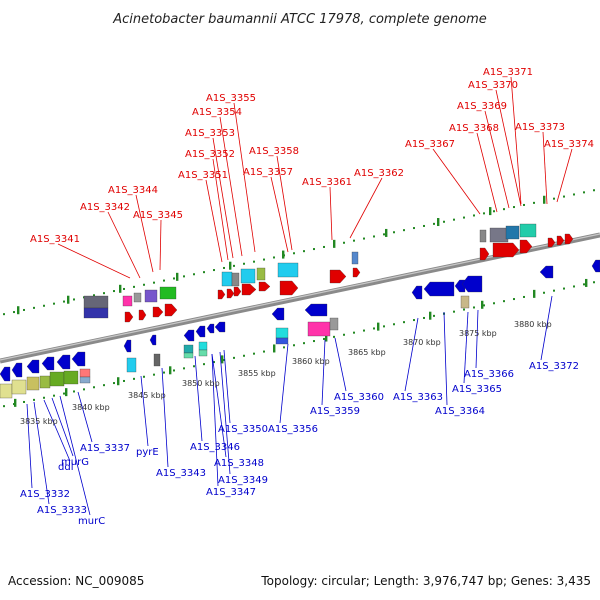 The width and height of the screenshot is (600, 600). Describe the element at coordinates (540, 127) in the screenshot. I see `top-gene-label: A1S_3373` at that location.